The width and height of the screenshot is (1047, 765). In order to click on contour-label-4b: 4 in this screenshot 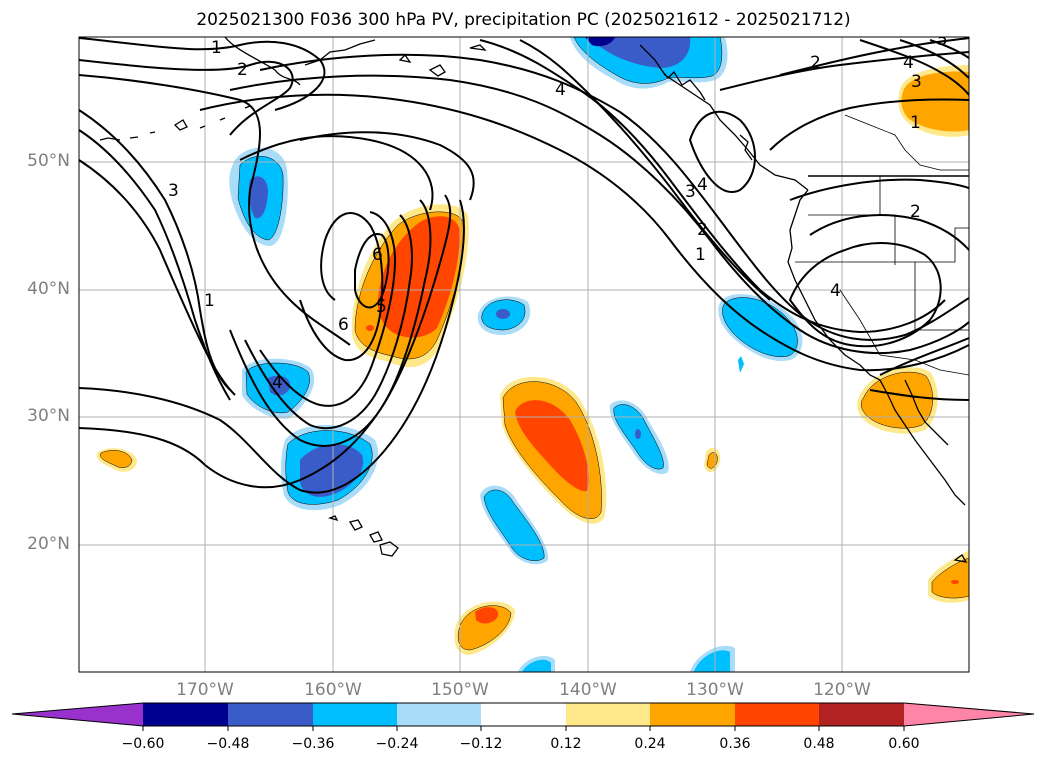, I will do `click(560, 90)`.